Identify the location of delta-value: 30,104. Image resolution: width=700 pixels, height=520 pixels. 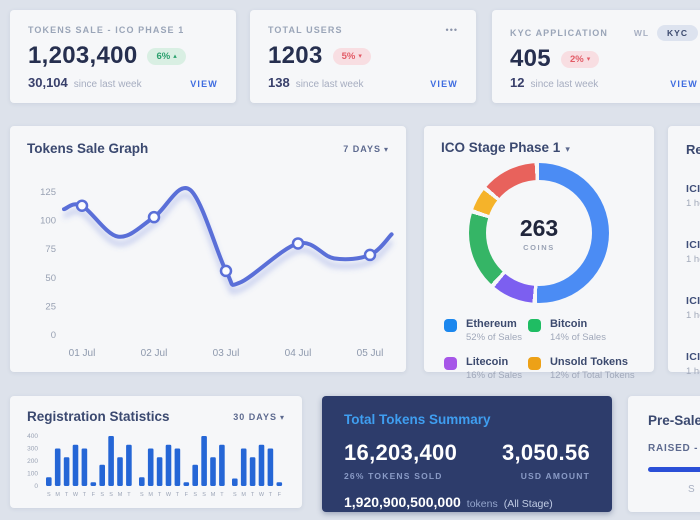
(48, 82).